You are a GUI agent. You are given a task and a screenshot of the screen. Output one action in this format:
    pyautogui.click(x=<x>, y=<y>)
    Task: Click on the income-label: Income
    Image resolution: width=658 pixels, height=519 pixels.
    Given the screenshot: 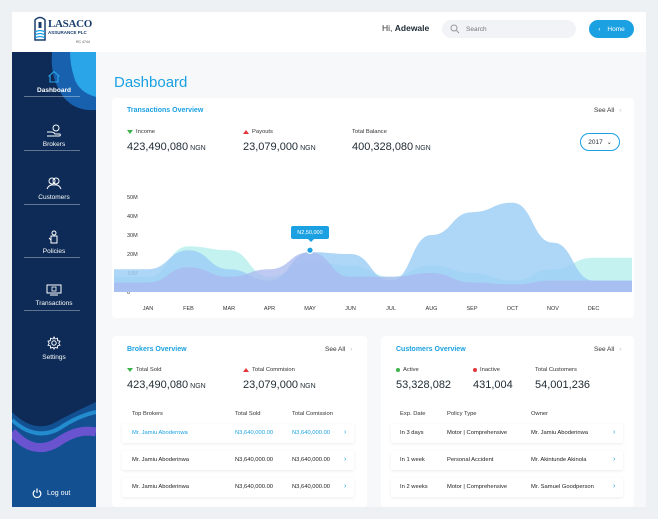 What is the action you would take?
    pyautogui.click(x=141, y=132)
    